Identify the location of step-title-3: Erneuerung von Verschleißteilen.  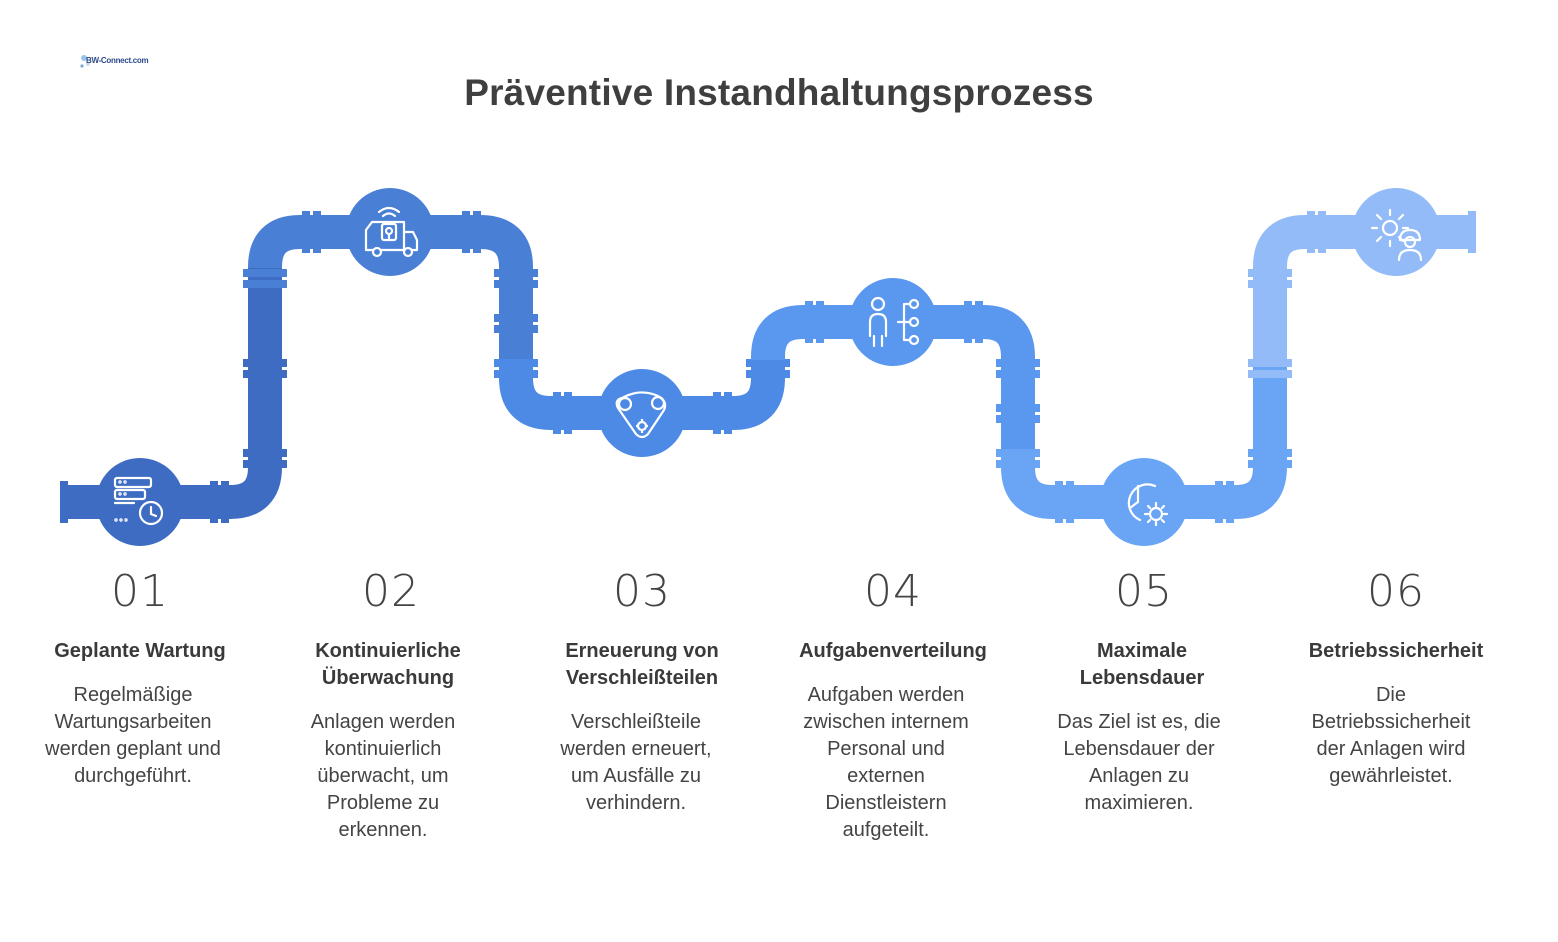
(642, 664).